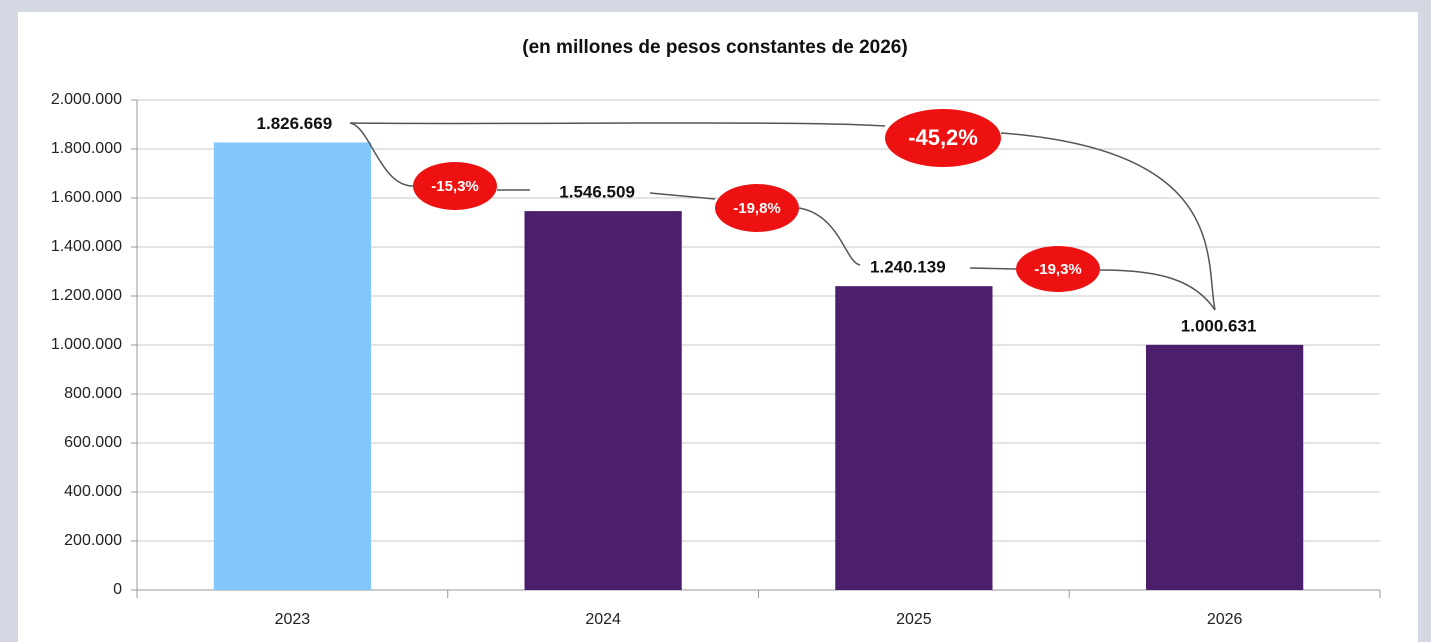 This screenshot has width=1431, height=642. Describe the element at coordinates (86, 148) in the screenshot. I see `y-tick-label: 1.800.000` at that location.